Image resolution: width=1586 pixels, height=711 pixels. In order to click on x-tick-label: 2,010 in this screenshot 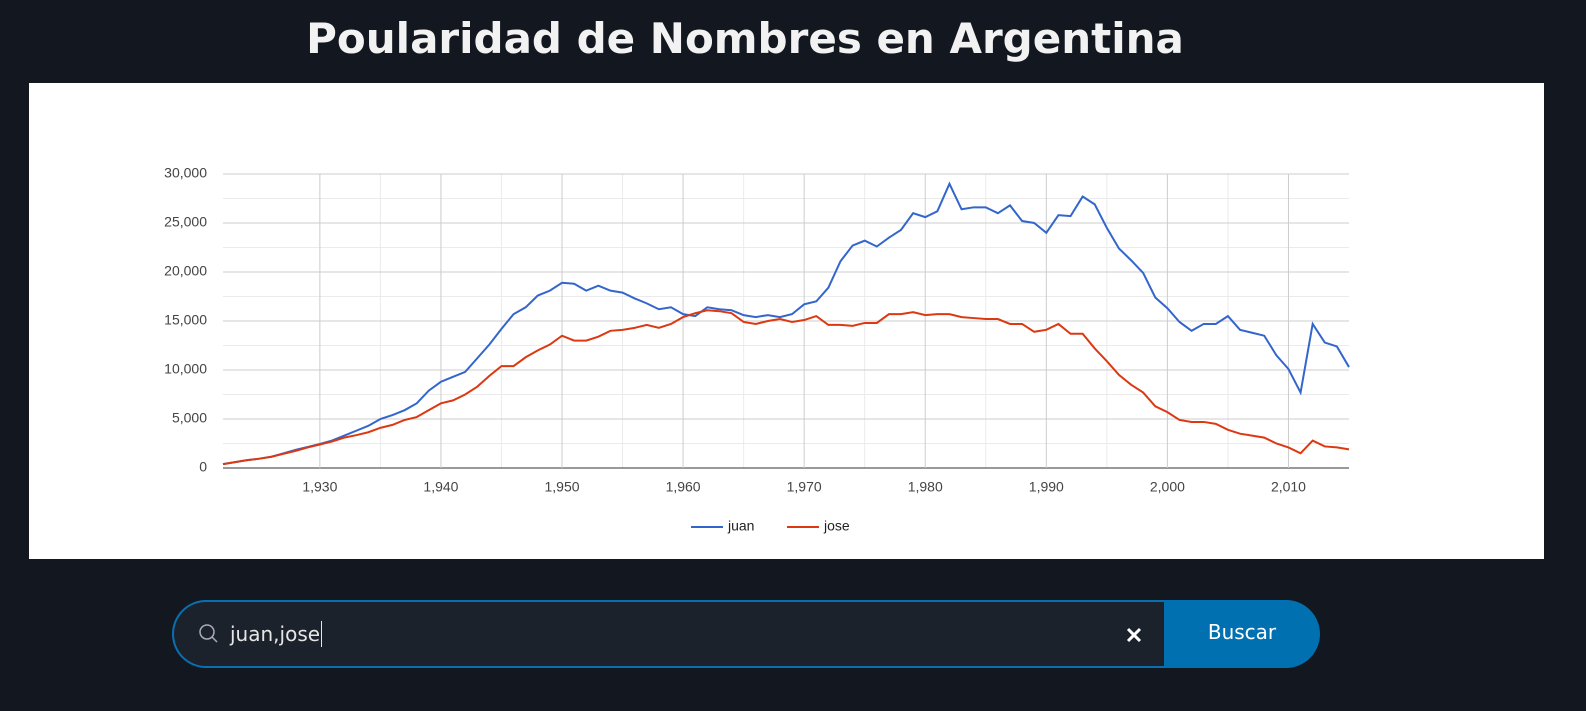, I will do `click(1288, 487)`.